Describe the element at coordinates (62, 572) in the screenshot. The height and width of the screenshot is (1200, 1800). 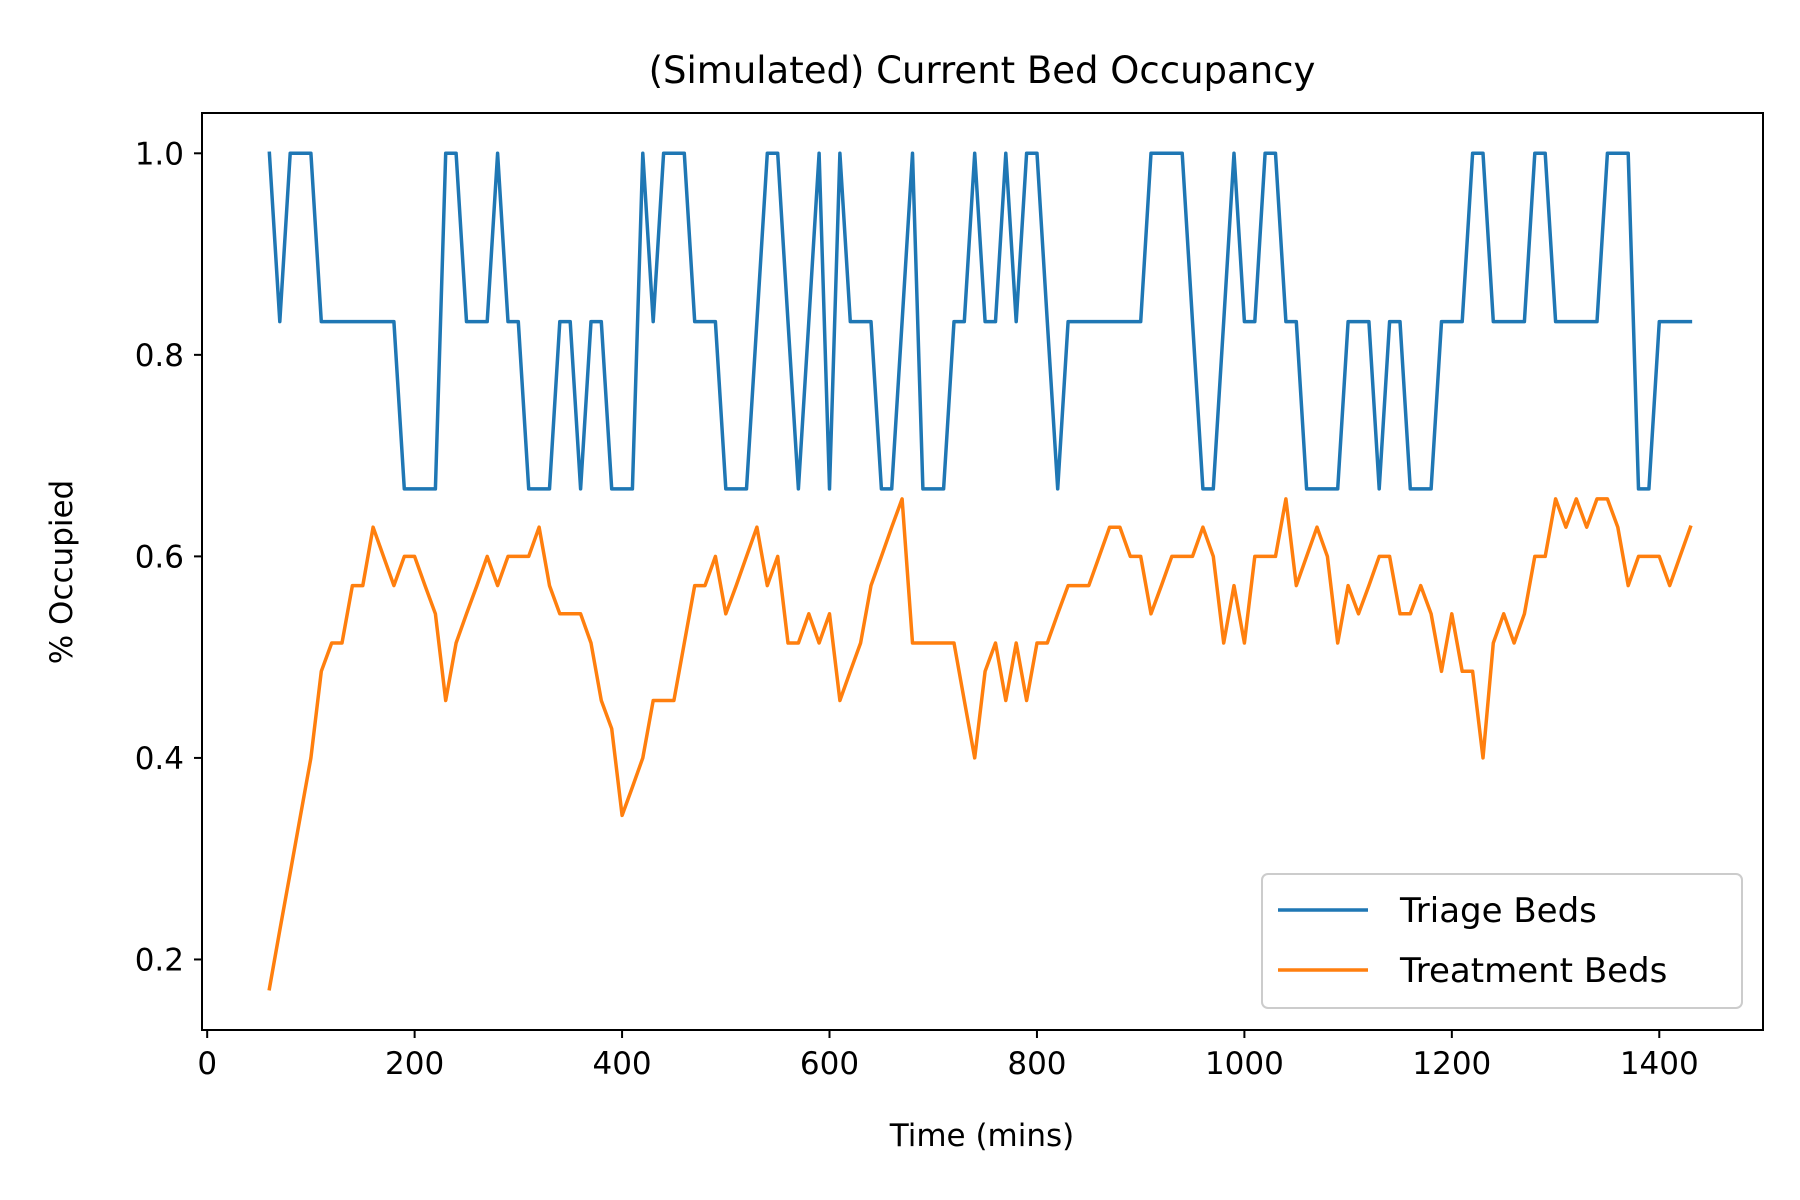
I see `y-axis-label: % Occupied` at that location.